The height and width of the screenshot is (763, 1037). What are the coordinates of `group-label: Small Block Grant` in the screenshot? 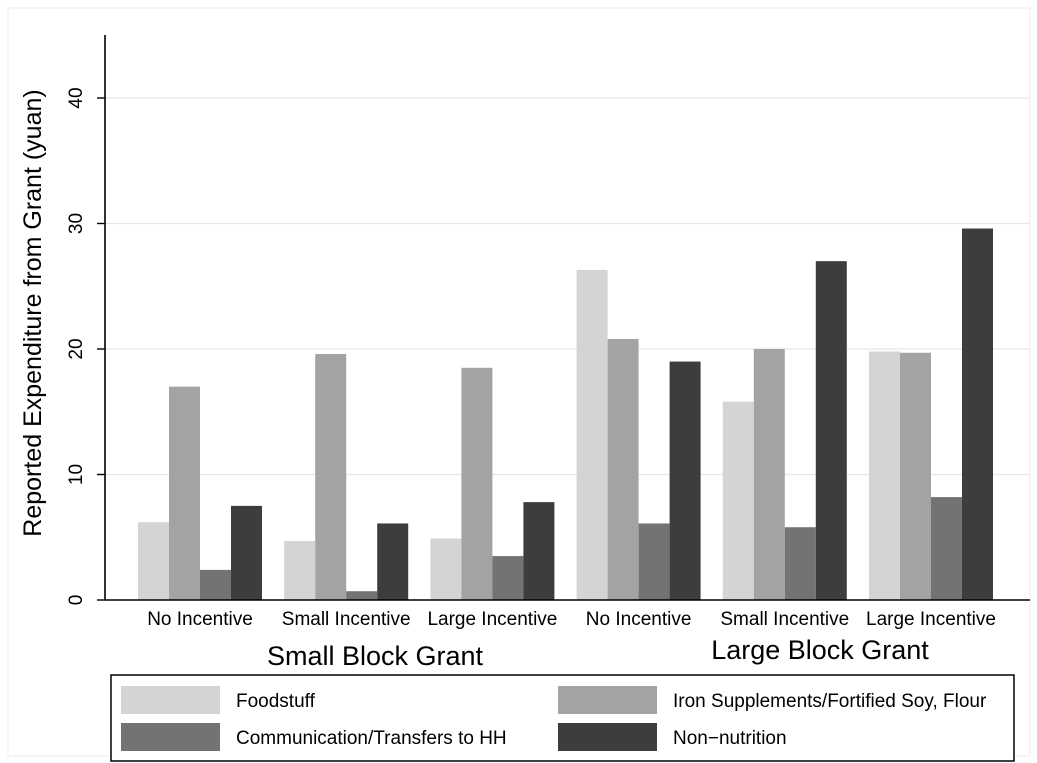 It's located at (375, 656).